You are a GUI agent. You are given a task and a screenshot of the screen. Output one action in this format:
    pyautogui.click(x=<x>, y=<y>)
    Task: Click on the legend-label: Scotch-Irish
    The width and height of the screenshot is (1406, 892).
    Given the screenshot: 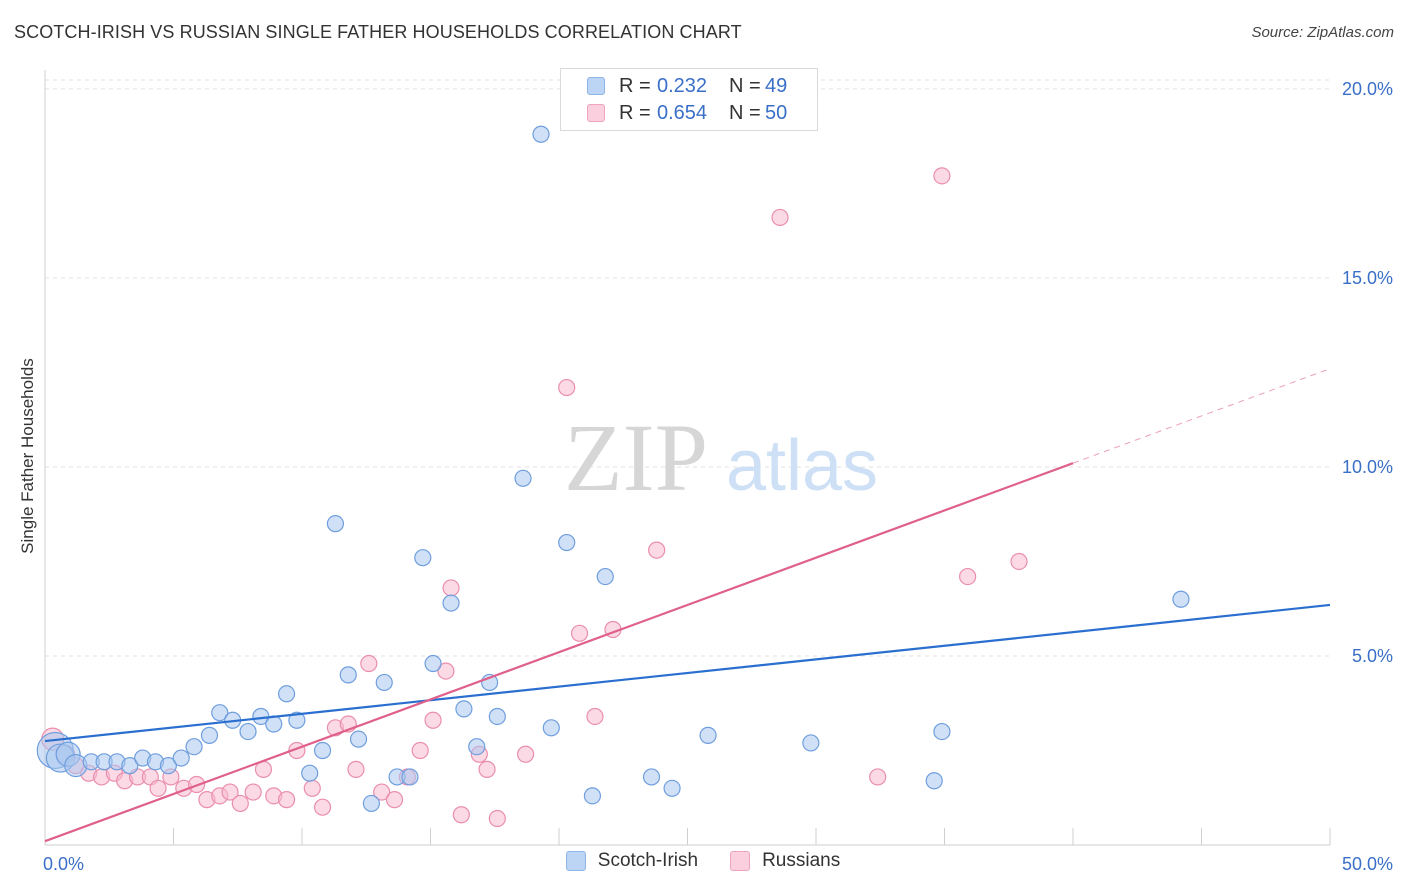 What is the action you would take?
    pyautogui.click(x=648, y=860)
    